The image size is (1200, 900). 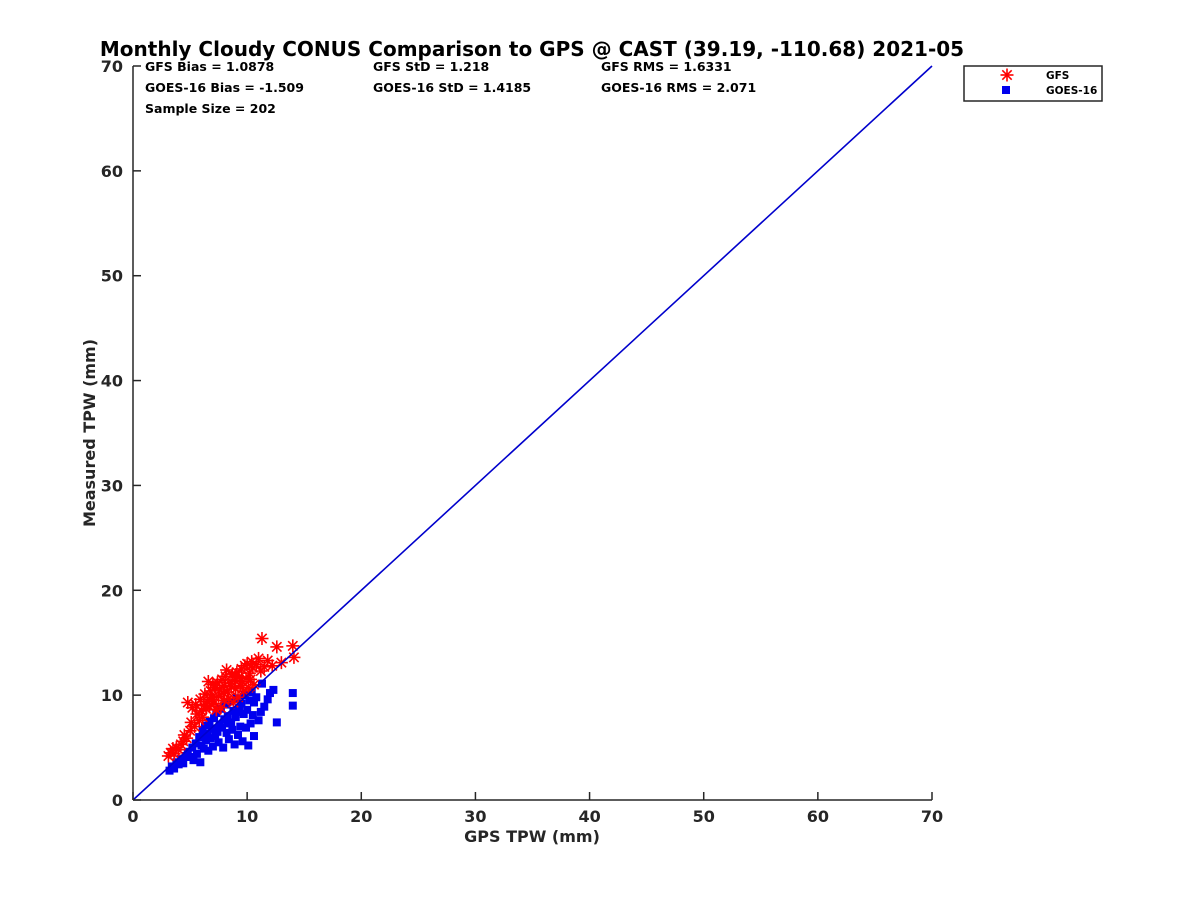 What do you see at coordinates (112, 485) in the screenshot?
I see `y-tick-label: 30` at bounding box center [112, 485].